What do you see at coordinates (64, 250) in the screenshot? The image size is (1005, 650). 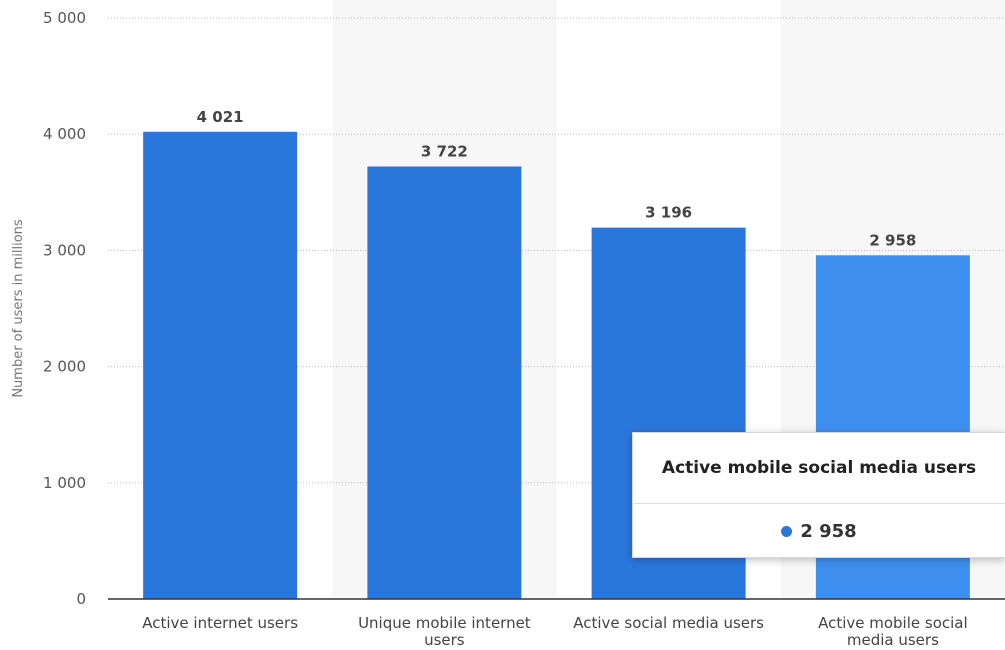 I see `y-tick-label: 3 000` at bounding box center [64, 250].